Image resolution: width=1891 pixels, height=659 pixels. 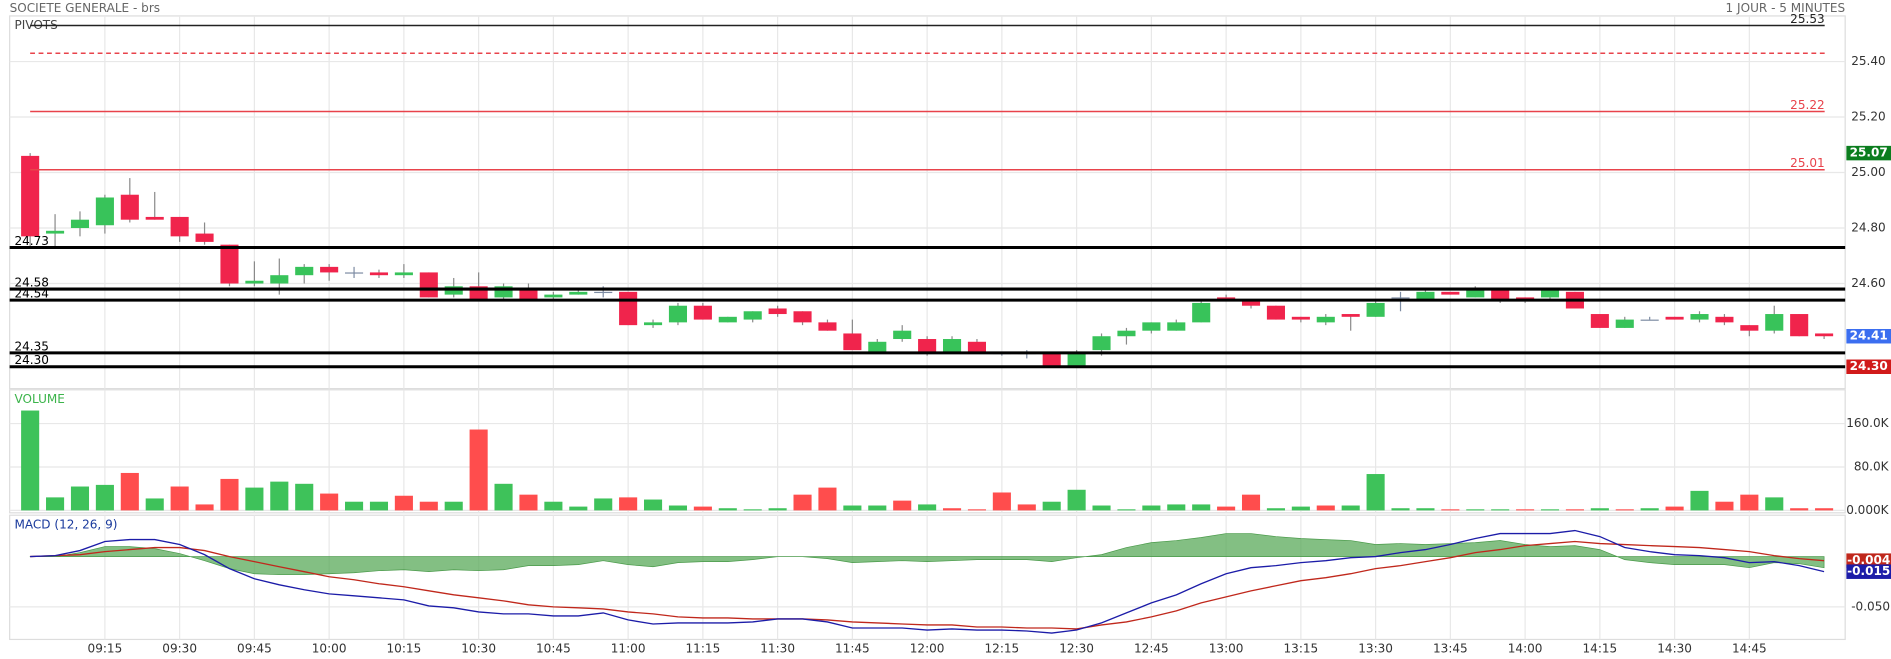 I want to click on x-tick-label: 09:15, so click(x=105, y=649).